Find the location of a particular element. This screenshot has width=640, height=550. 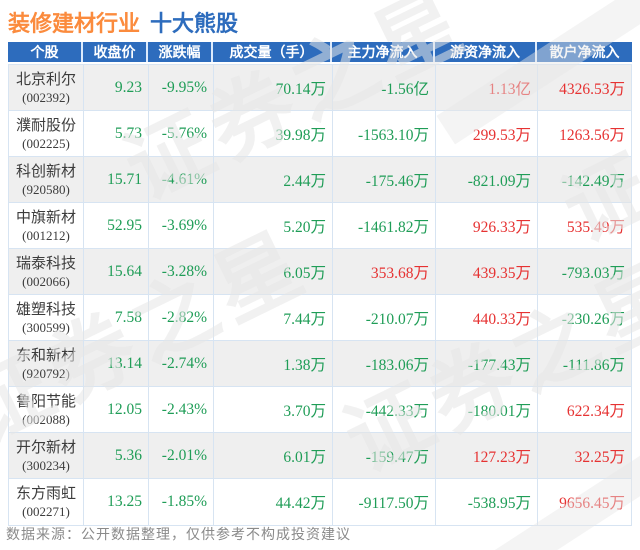

stock-name: 瑞泰科技 is located at coordinates (45, 263).